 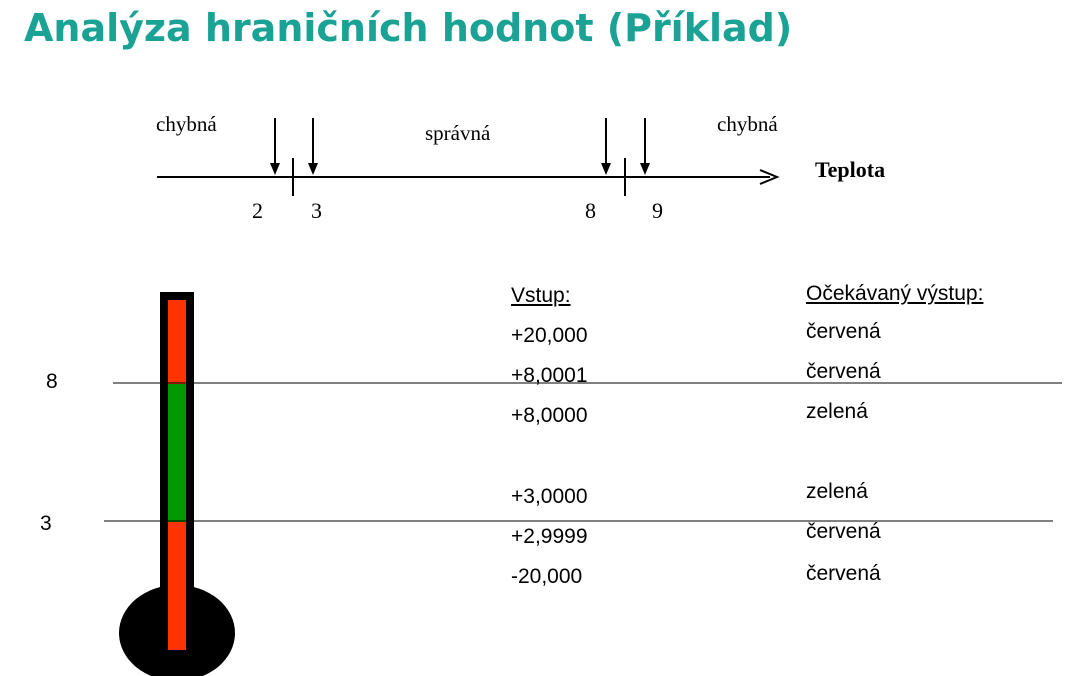 What do you see at coordinates (895, 293) in the screenshot?
I see `output-column-header: Očekávaný výstup:` at bounding box center [895, 293].